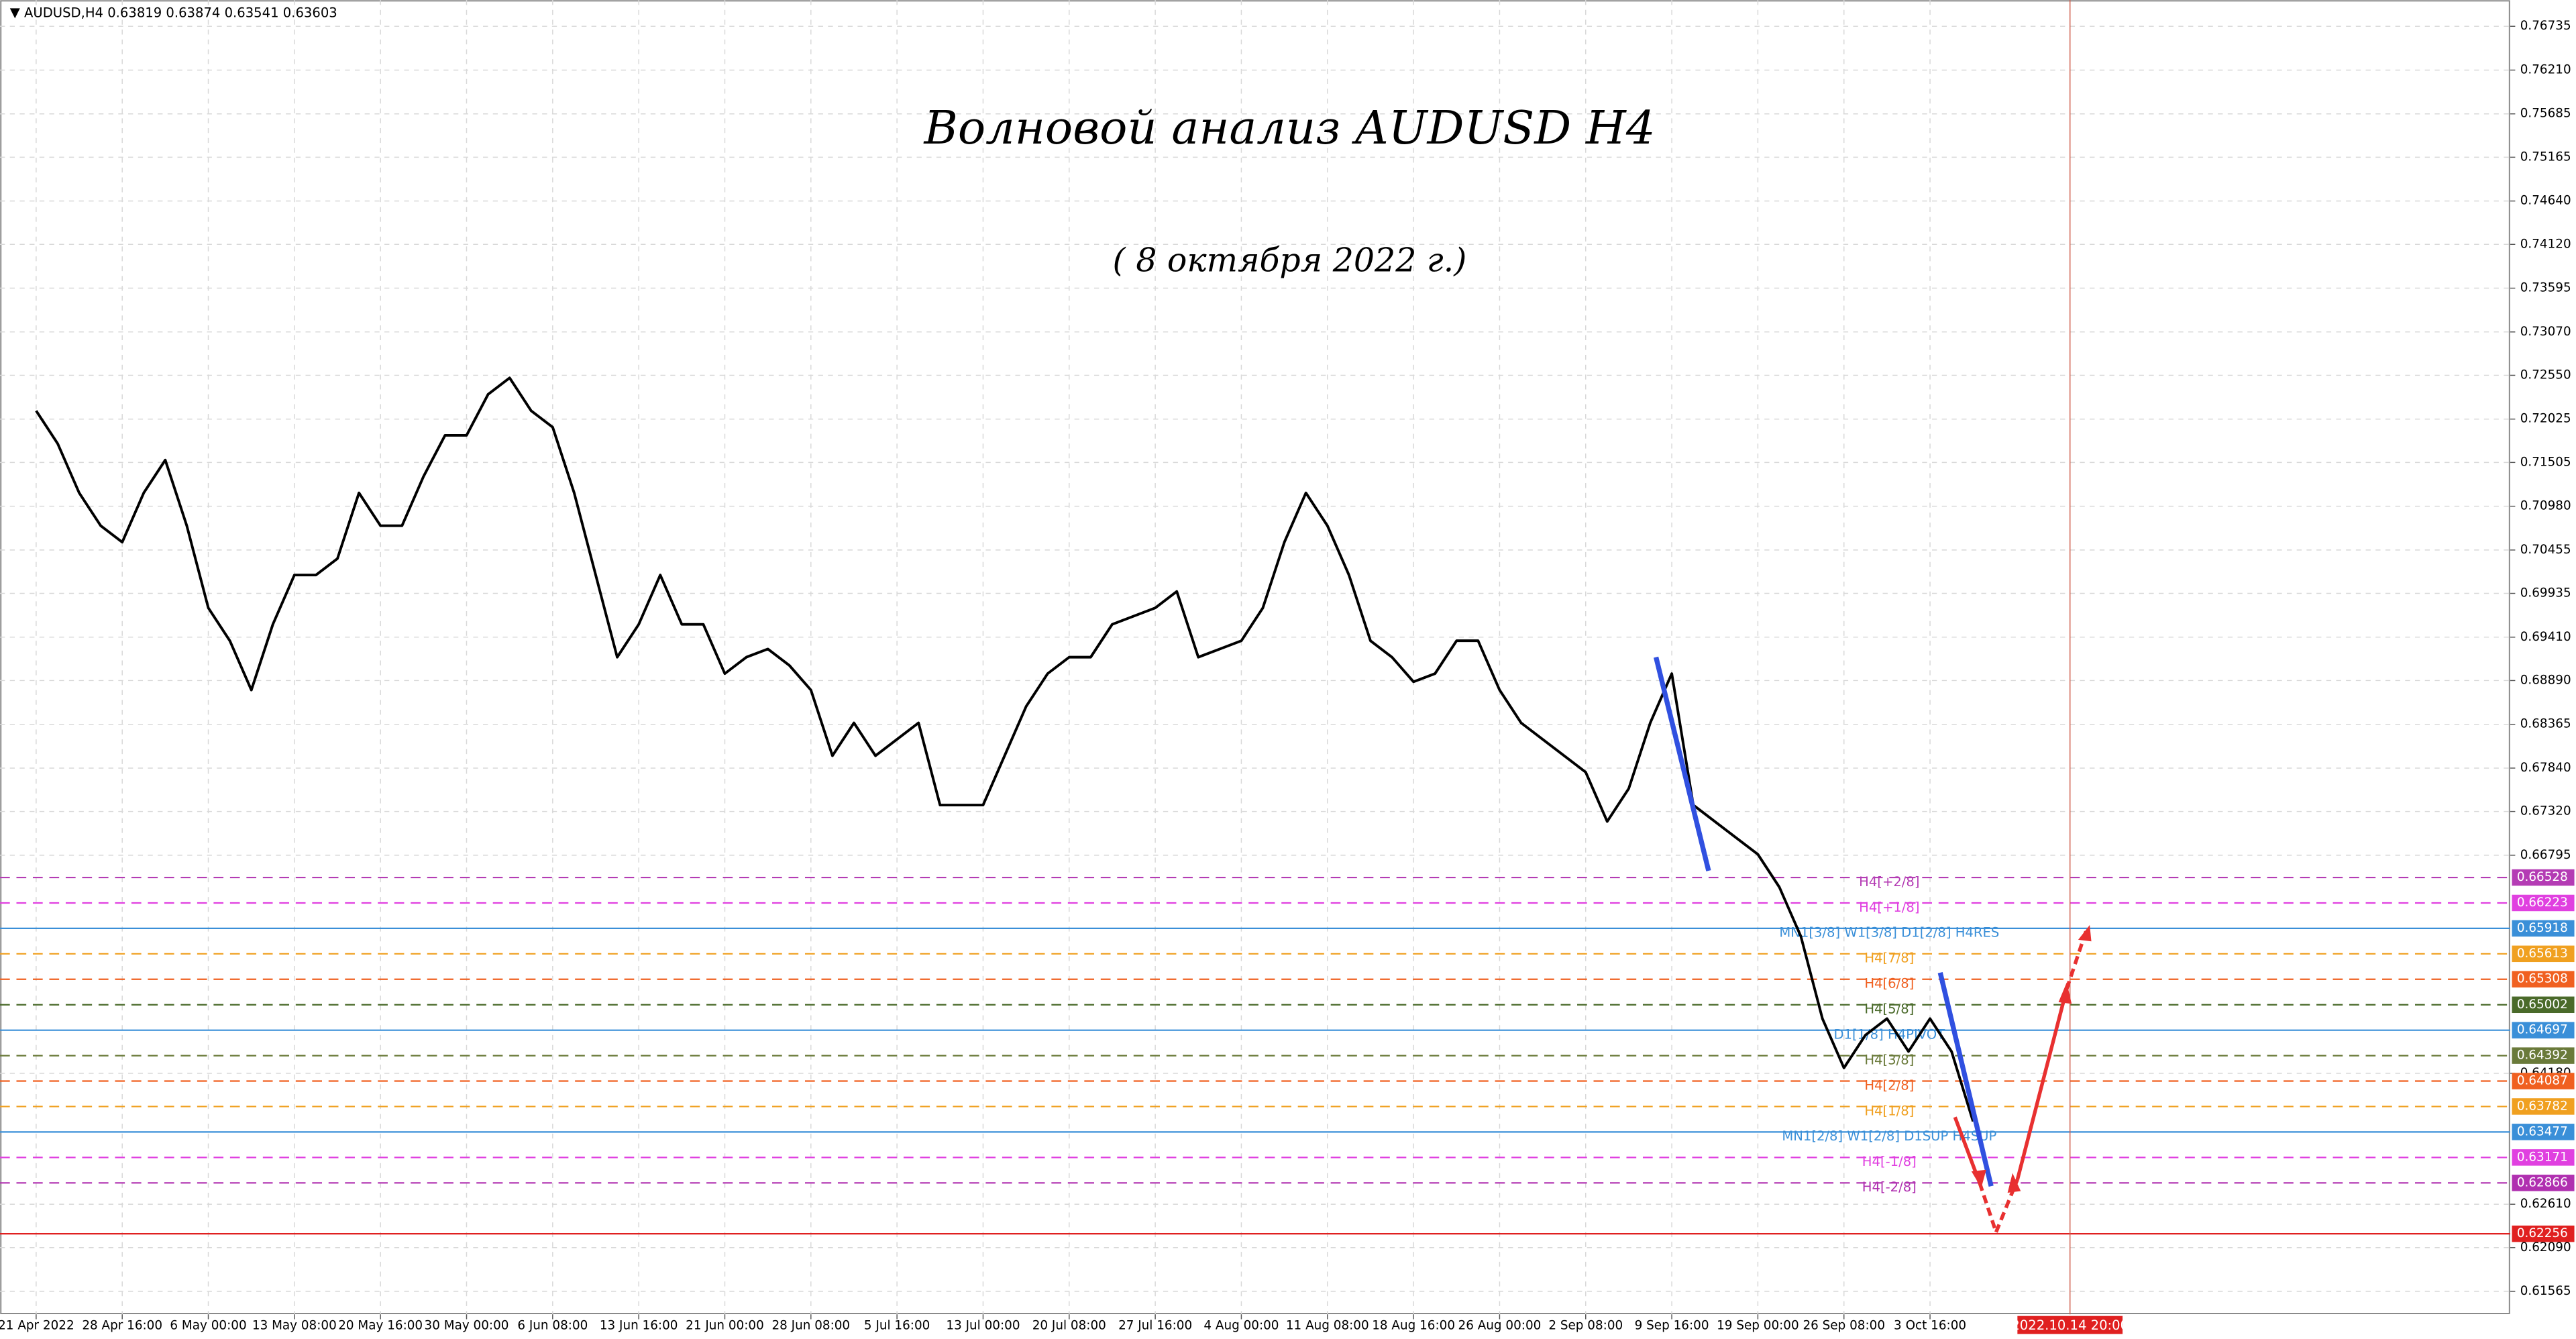 This screenshot has height=1339, width=2576. Describe the element at coordinates (1889, 984) in the screenshot. I see `level-label: H4[6/8]` at that location.